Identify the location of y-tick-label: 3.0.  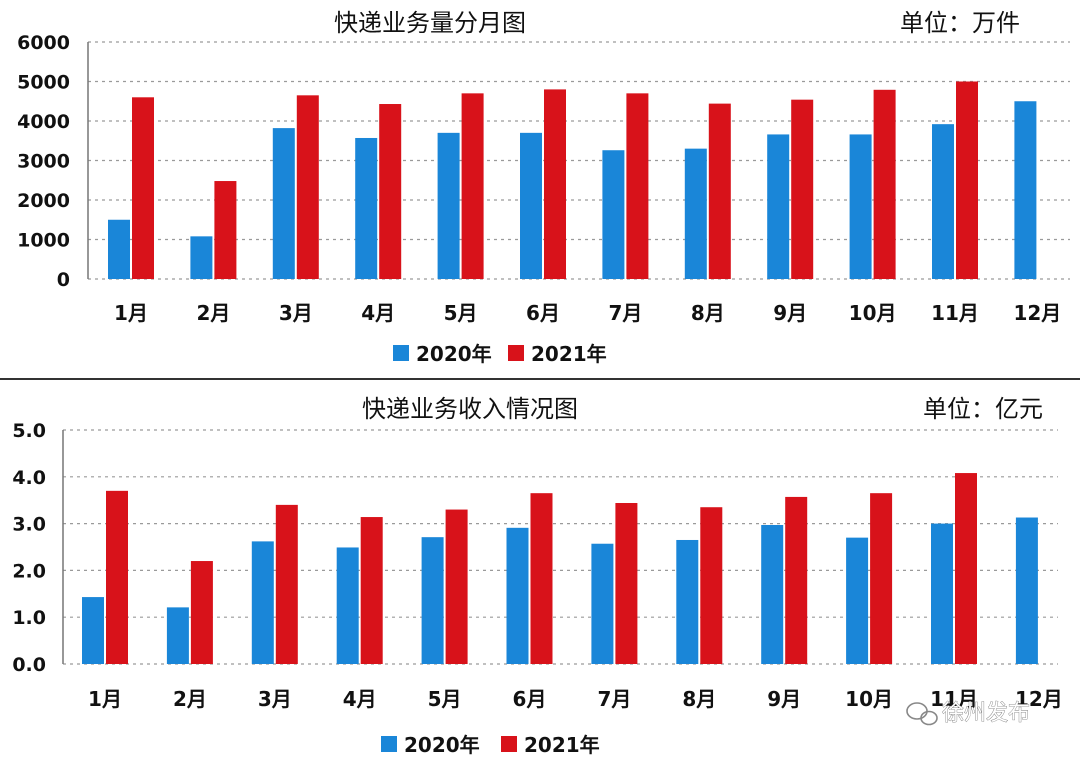
(29, 525).